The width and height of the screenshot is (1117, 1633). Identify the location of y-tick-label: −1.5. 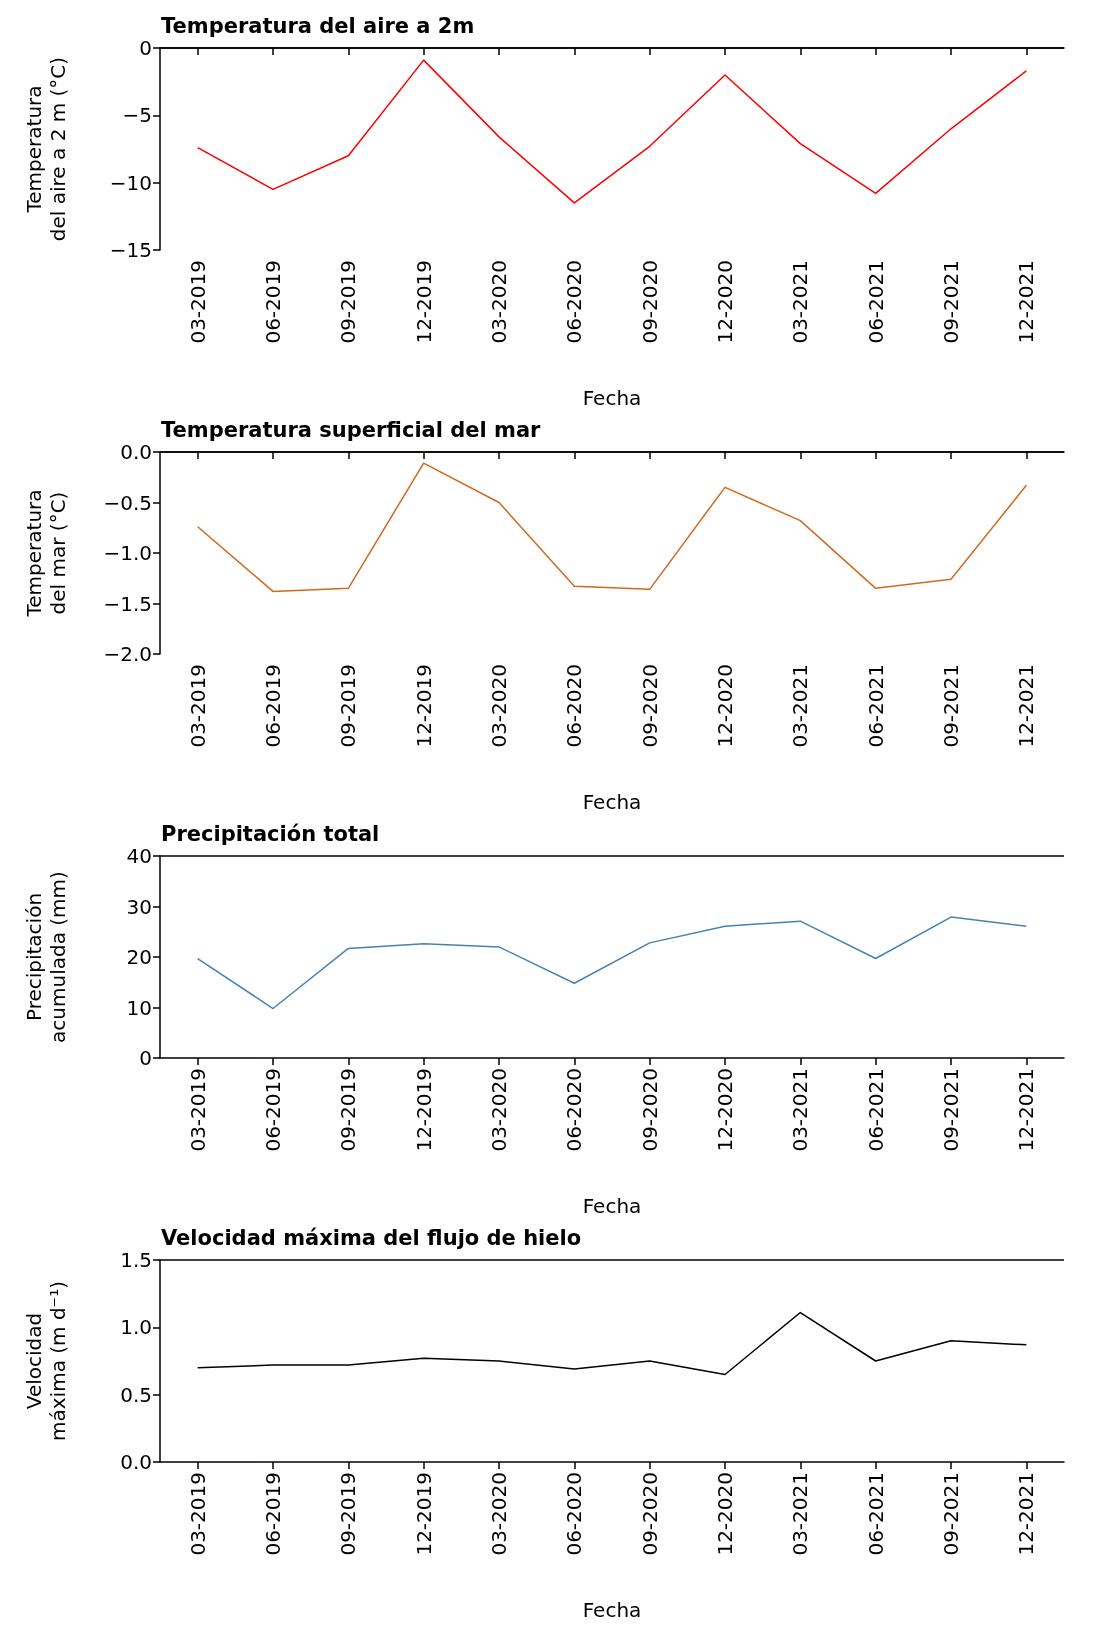
(127, 603).